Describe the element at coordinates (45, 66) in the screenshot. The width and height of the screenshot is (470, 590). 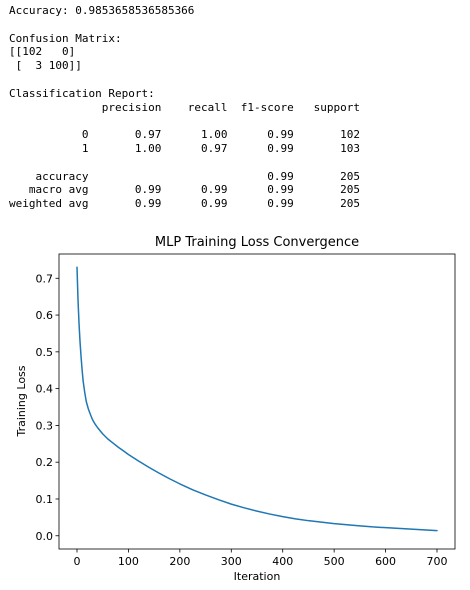
I see `confusion-matrix-row: [ 3 100]]` at that location.